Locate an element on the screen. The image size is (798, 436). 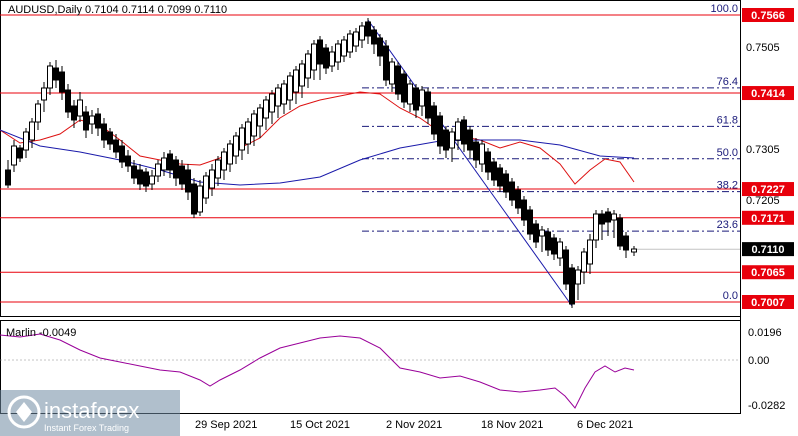
indicator-tick: 0.00 is located at coordinates (758, 361).